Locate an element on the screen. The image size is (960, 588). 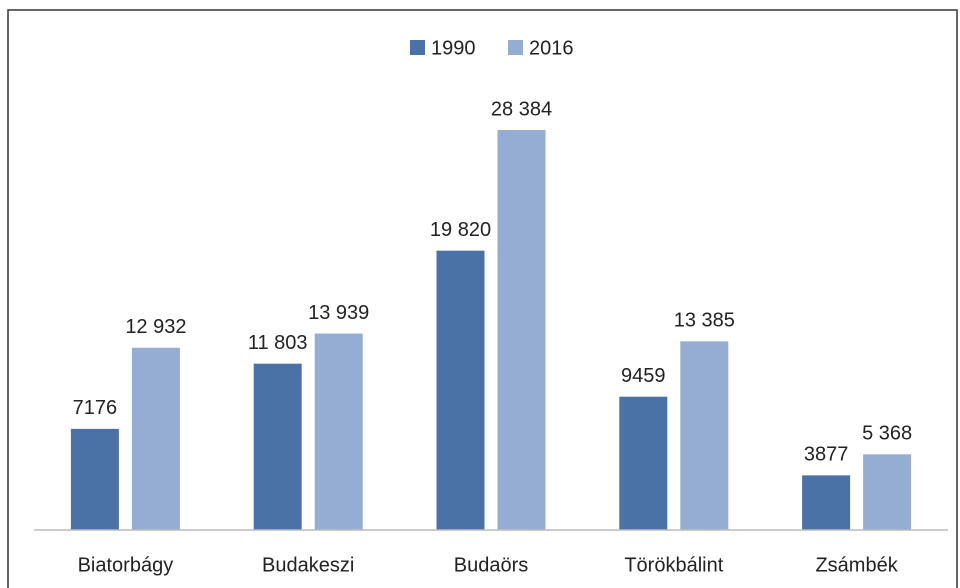
x-tick-label: Törökbálint is located at coordinates (673, 565).